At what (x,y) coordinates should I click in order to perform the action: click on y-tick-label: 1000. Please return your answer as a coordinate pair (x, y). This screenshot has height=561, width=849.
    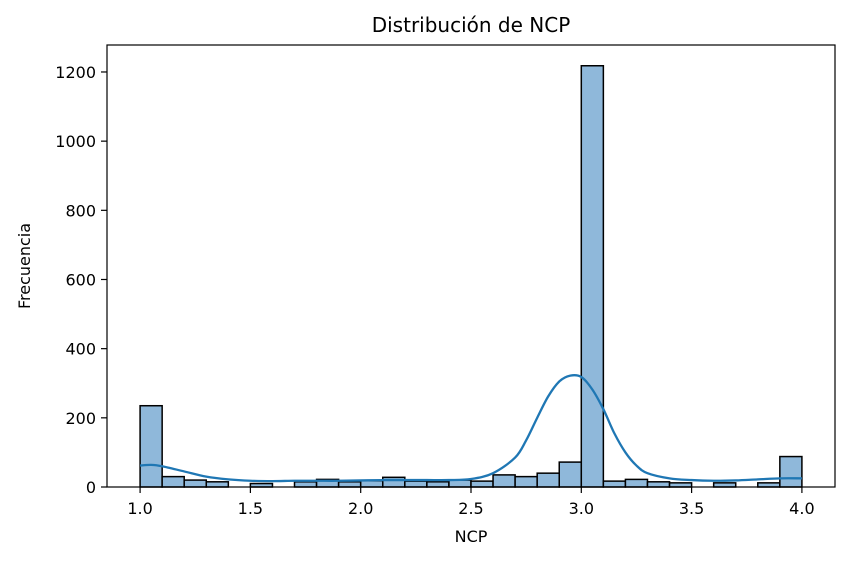
    Looking at the image, I should click on (75, 141).